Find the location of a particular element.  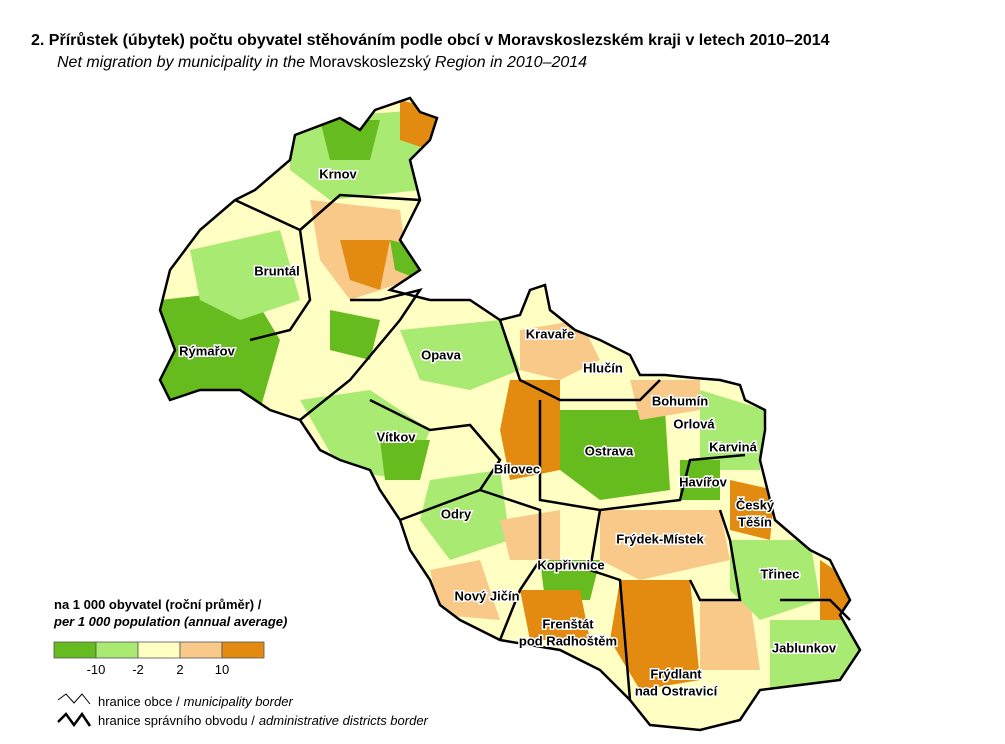

city-label: nad Ostravicí is located at coordinates (676, 690).